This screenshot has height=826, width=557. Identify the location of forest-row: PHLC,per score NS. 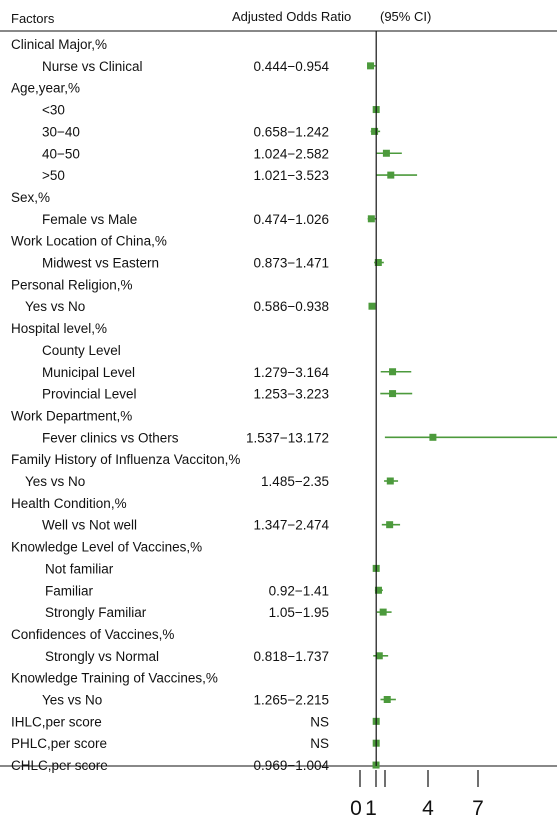
(195, 743).